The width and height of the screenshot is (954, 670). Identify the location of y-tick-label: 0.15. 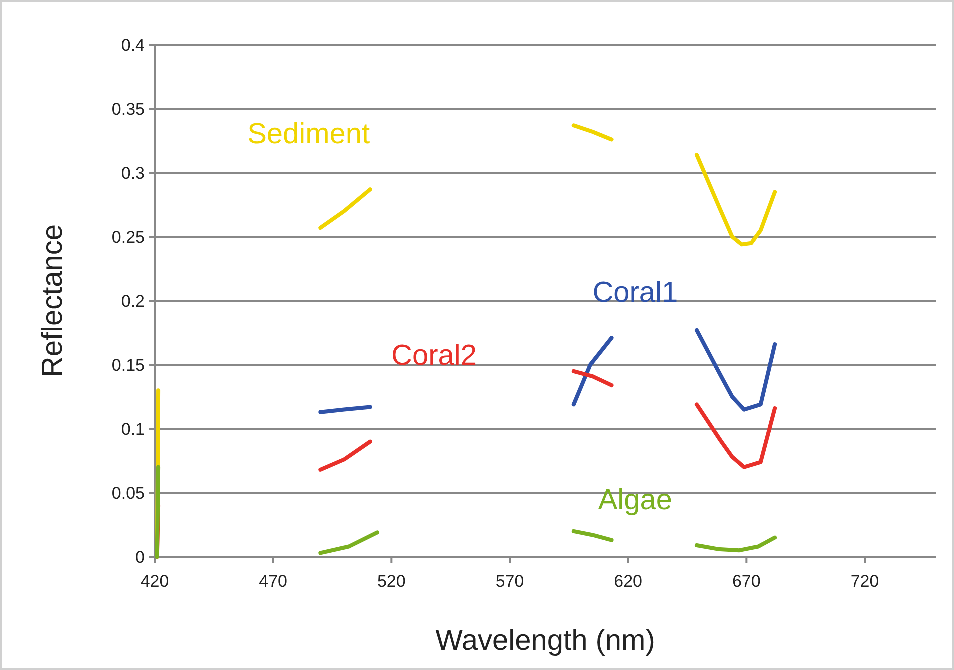
(128, 365).